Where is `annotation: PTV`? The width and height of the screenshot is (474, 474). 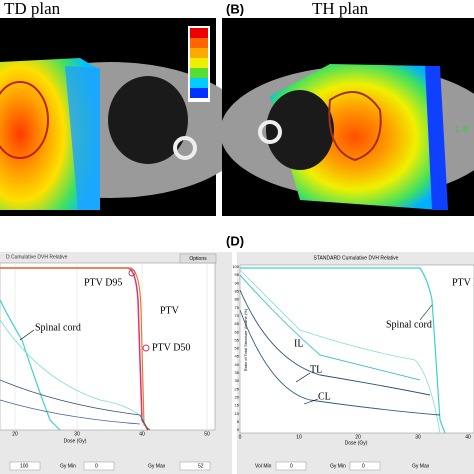
annotation: PTV is located at coordinates (170, 310).